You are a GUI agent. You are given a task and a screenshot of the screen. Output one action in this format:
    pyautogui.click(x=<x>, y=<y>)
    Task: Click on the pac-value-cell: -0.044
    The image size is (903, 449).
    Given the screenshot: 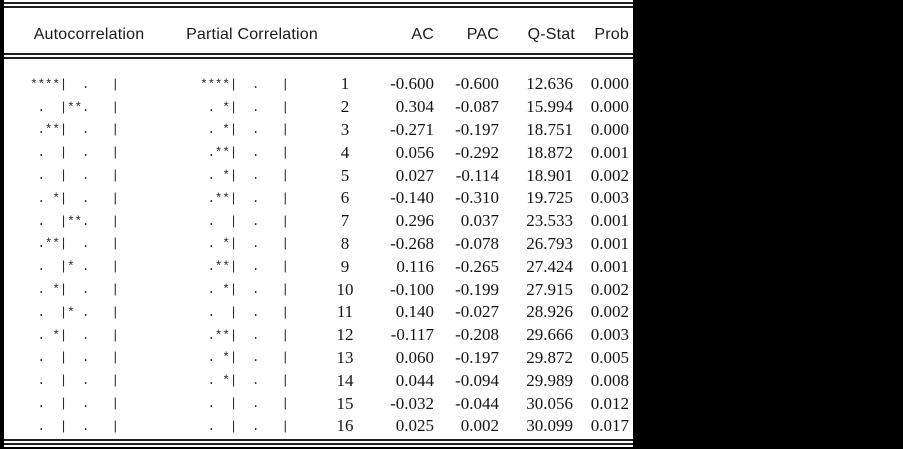 What is the action you would take?
    pyautogui.click(x=477, y=403)
    